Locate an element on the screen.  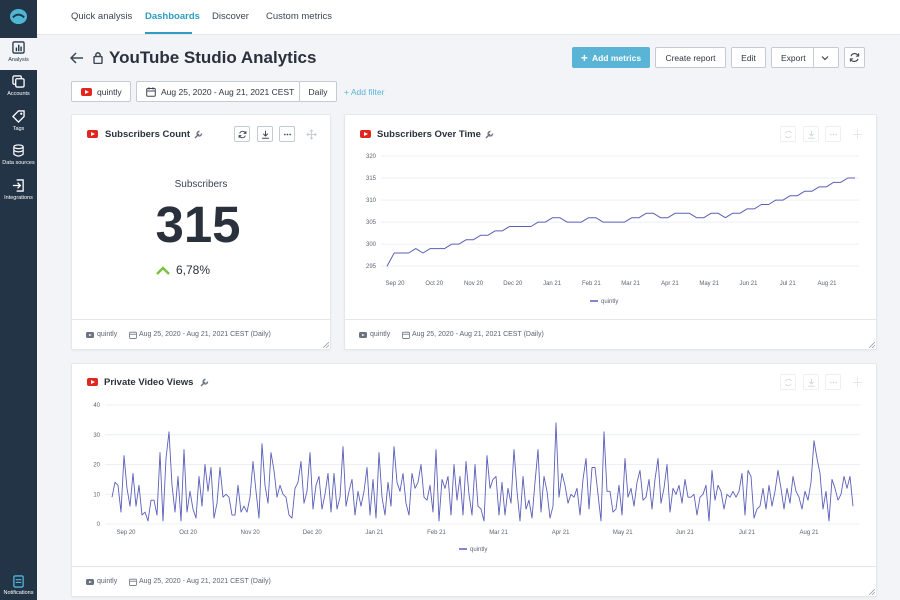
add-filter-link: + Add filter is located at coordinates (364, 92).